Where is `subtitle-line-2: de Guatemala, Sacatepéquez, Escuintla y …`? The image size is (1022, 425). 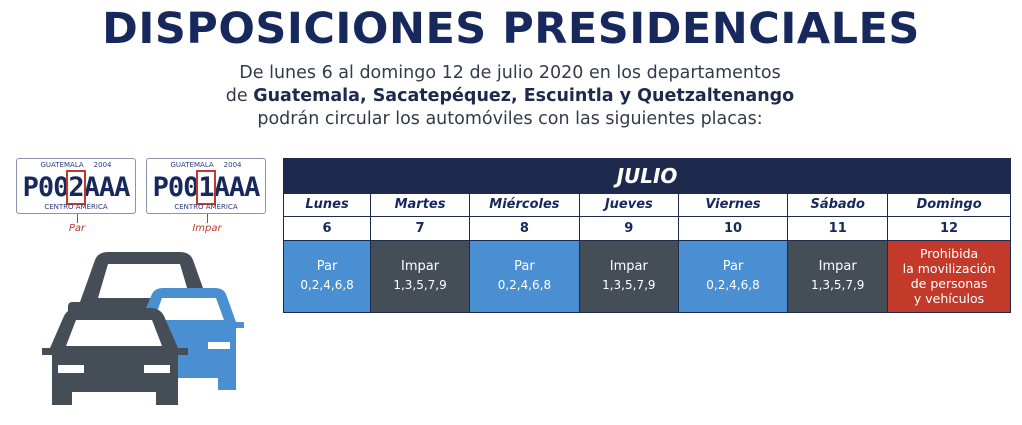 subtitle-line-2: de Guatemala, Sacatepéquez, Escuintla y … is located at coordinates (510, 96).